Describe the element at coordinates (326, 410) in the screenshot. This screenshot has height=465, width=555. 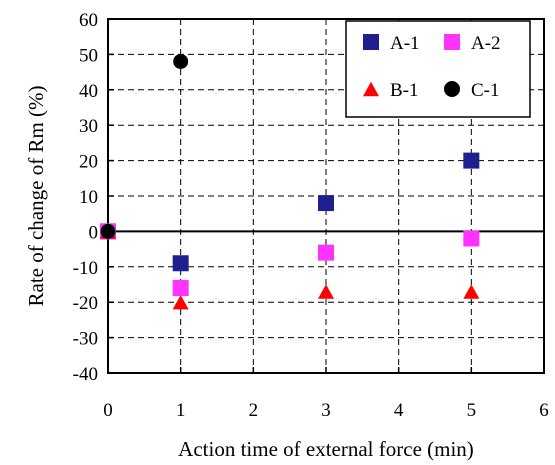
I see `x-tick-label: 3` at that location.